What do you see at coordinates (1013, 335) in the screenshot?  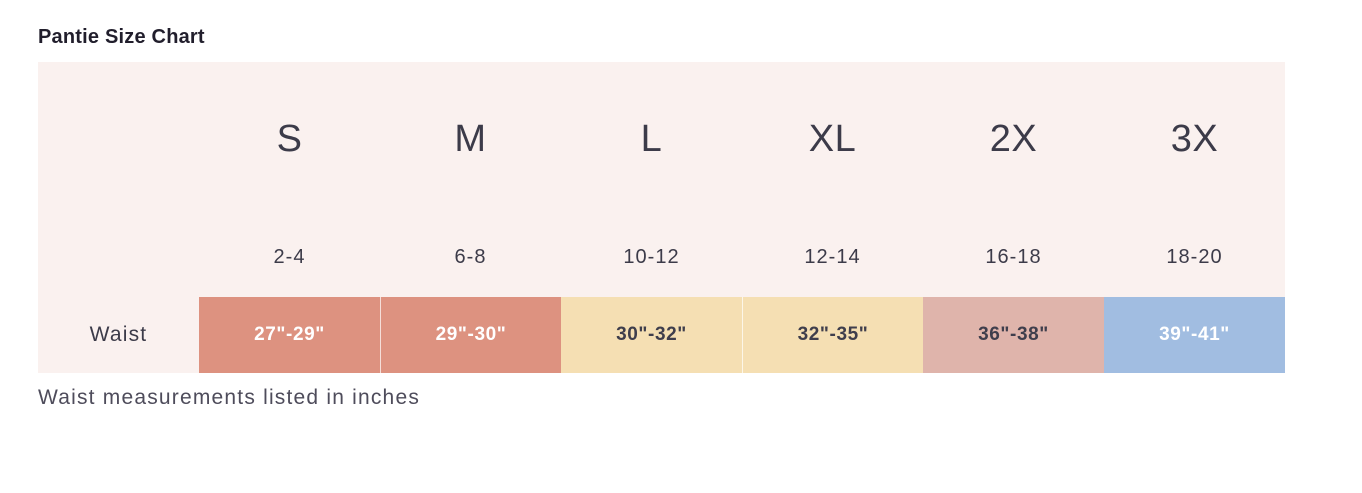 I see `waist-cell-2x: 36"-38"` at bounding box center [1013, 335].